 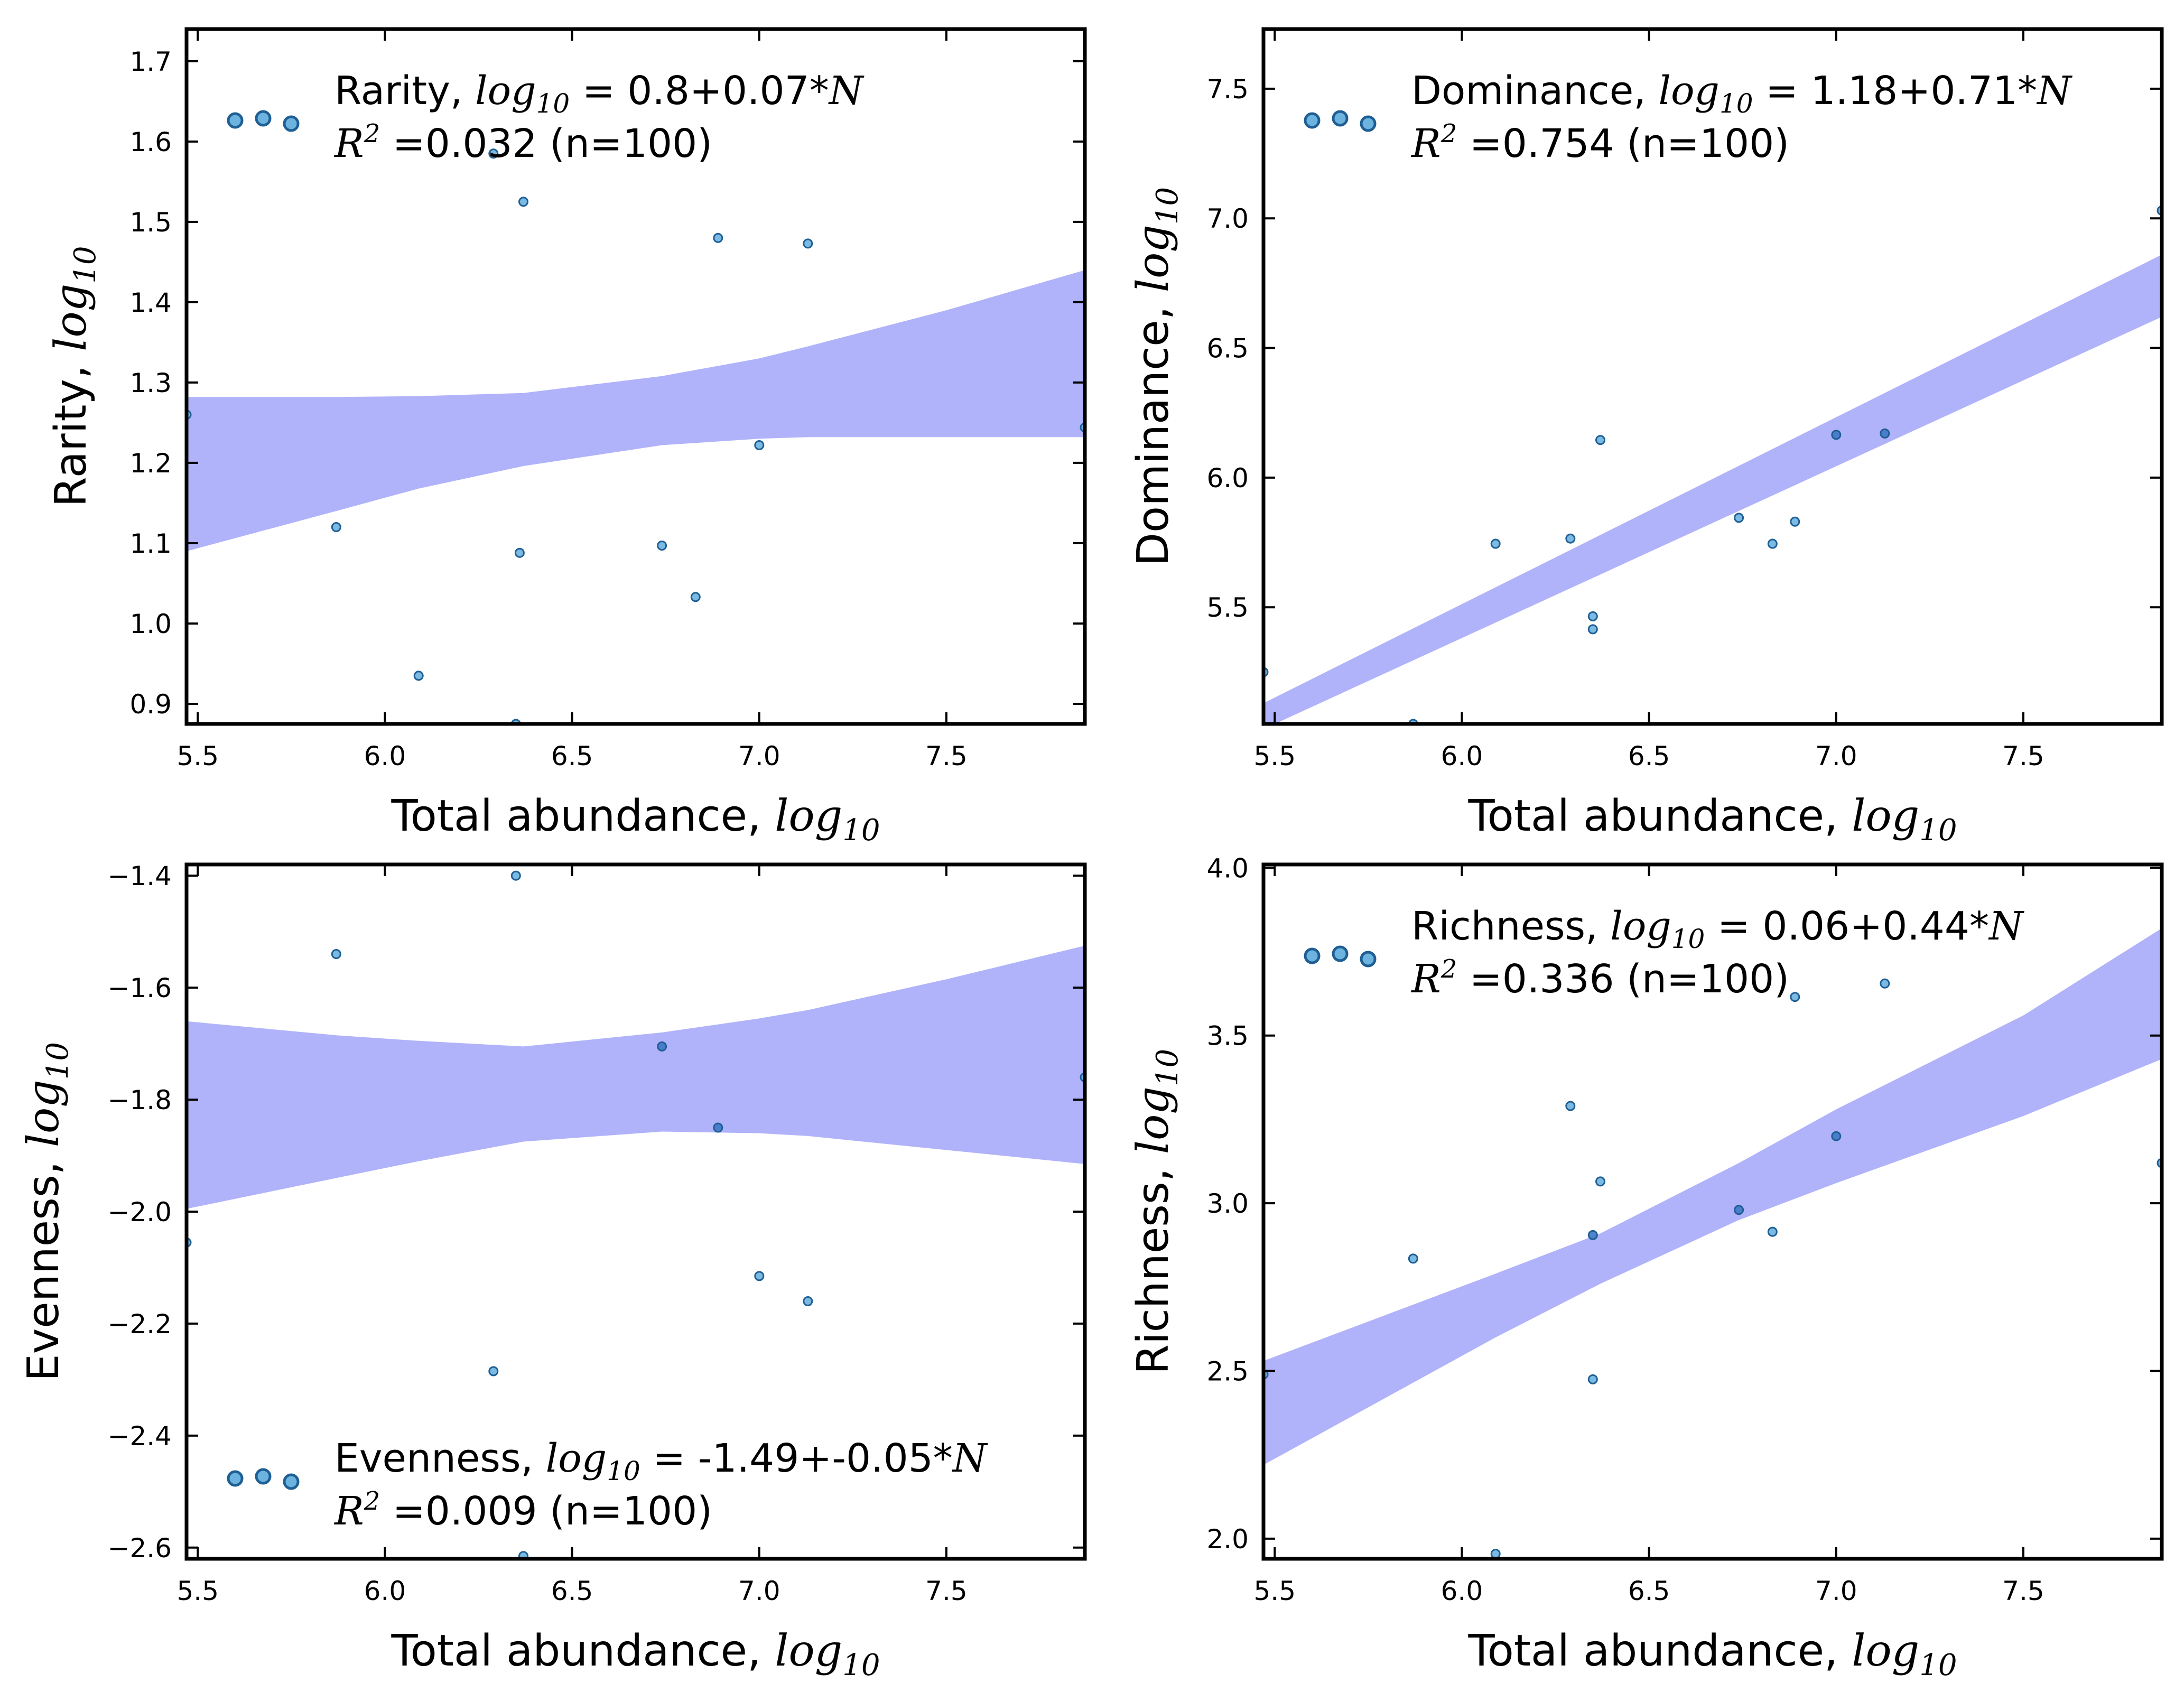 I want to click on y-tick-label: 2.0, so click(x=1227, y=1539).